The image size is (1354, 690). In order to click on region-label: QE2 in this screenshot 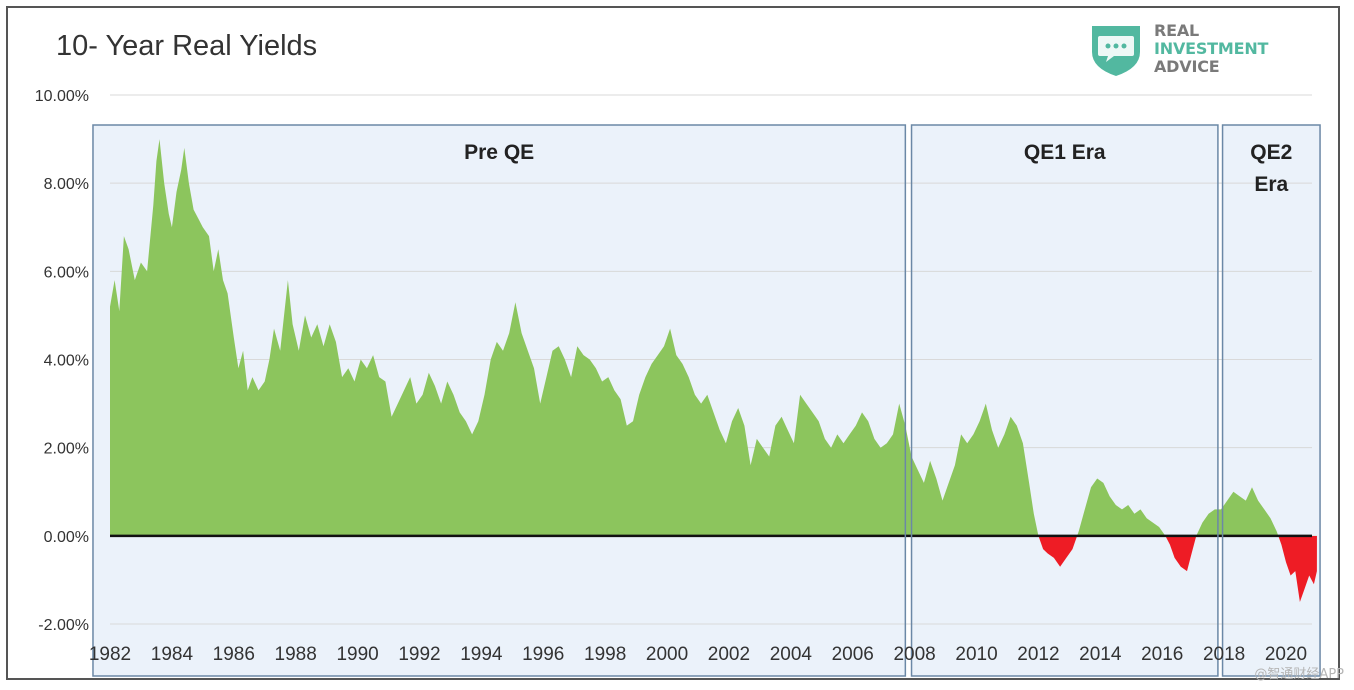, I will do `click(1271, 152)`.